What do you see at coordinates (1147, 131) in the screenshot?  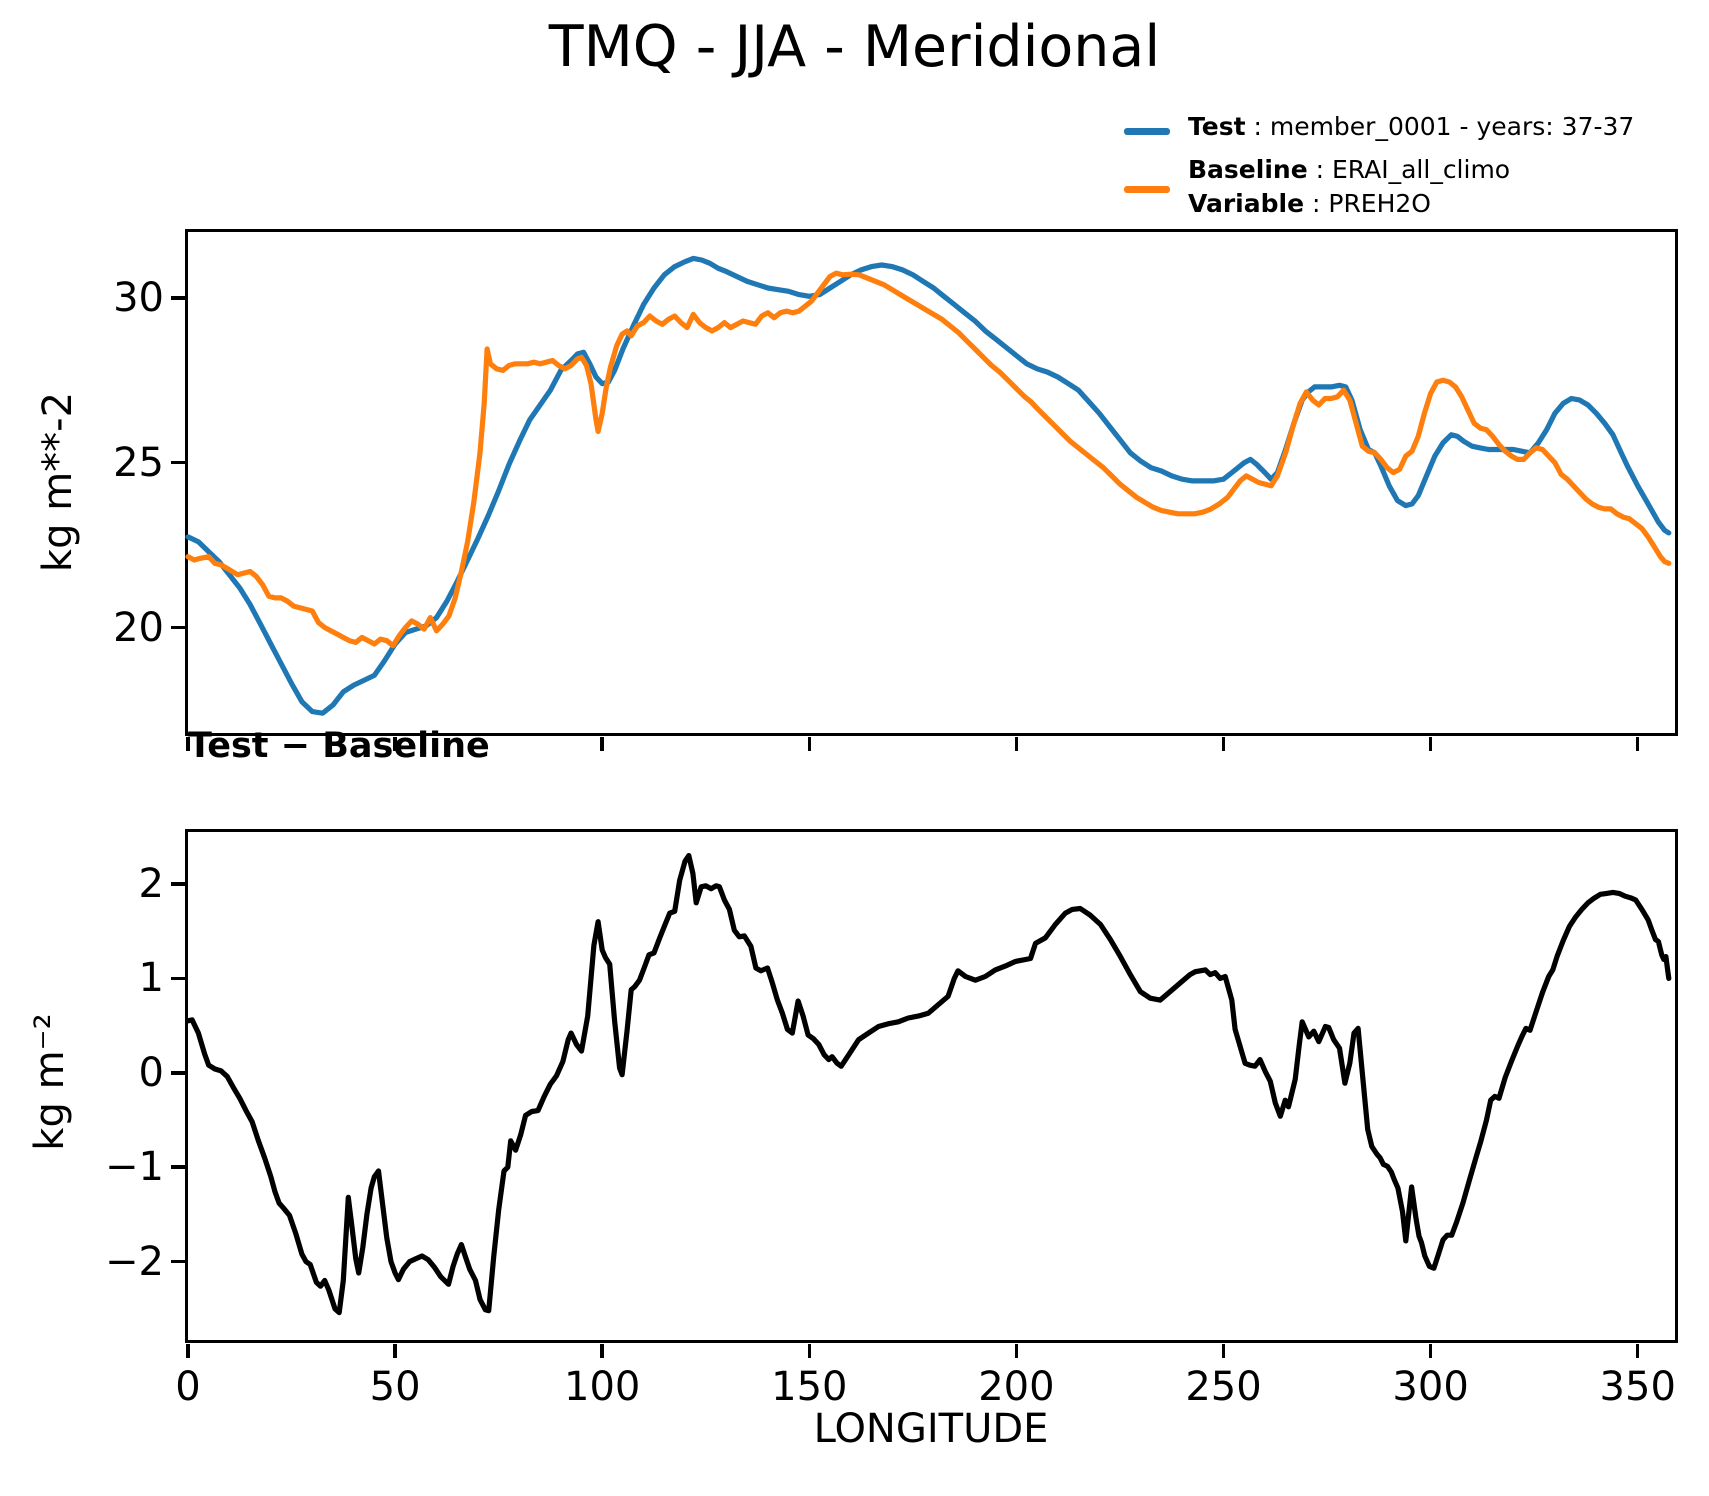 I see `legend-test-line-swatch` at bounding box center [1147, 131].